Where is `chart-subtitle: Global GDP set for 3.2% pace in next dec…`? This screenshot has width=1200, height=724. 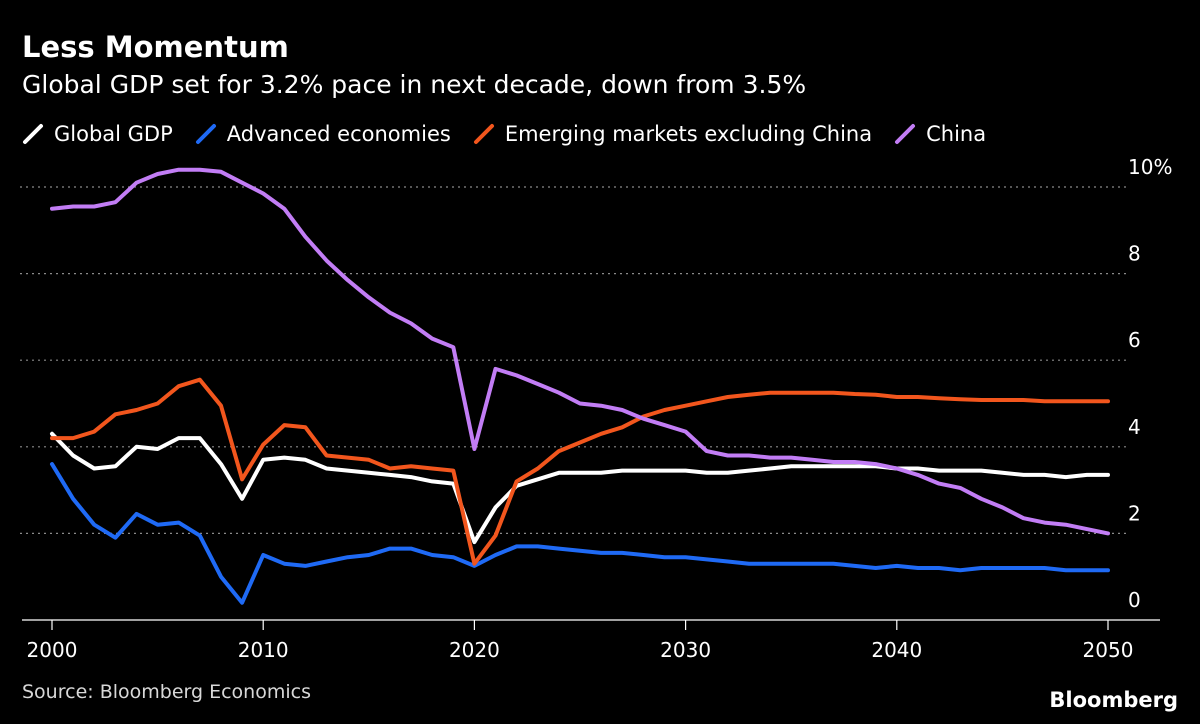 chart-subtitle: Global GDP set for 3.2% pace in next dec… is located at coordinates (414, 84).